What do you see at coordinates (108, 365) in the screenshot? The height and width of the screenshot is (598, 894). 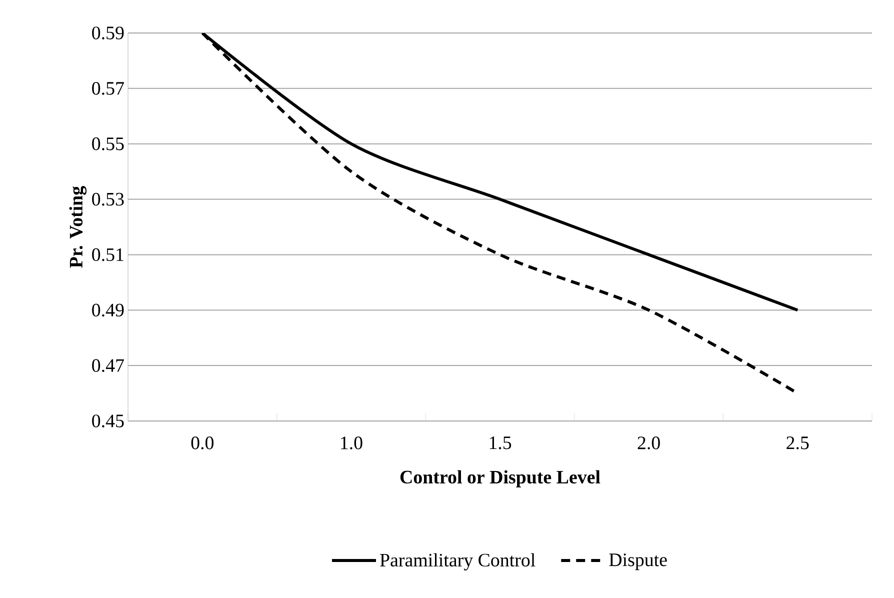 I see `y-tick-label: 0.47` at bounding box center [108, 365].